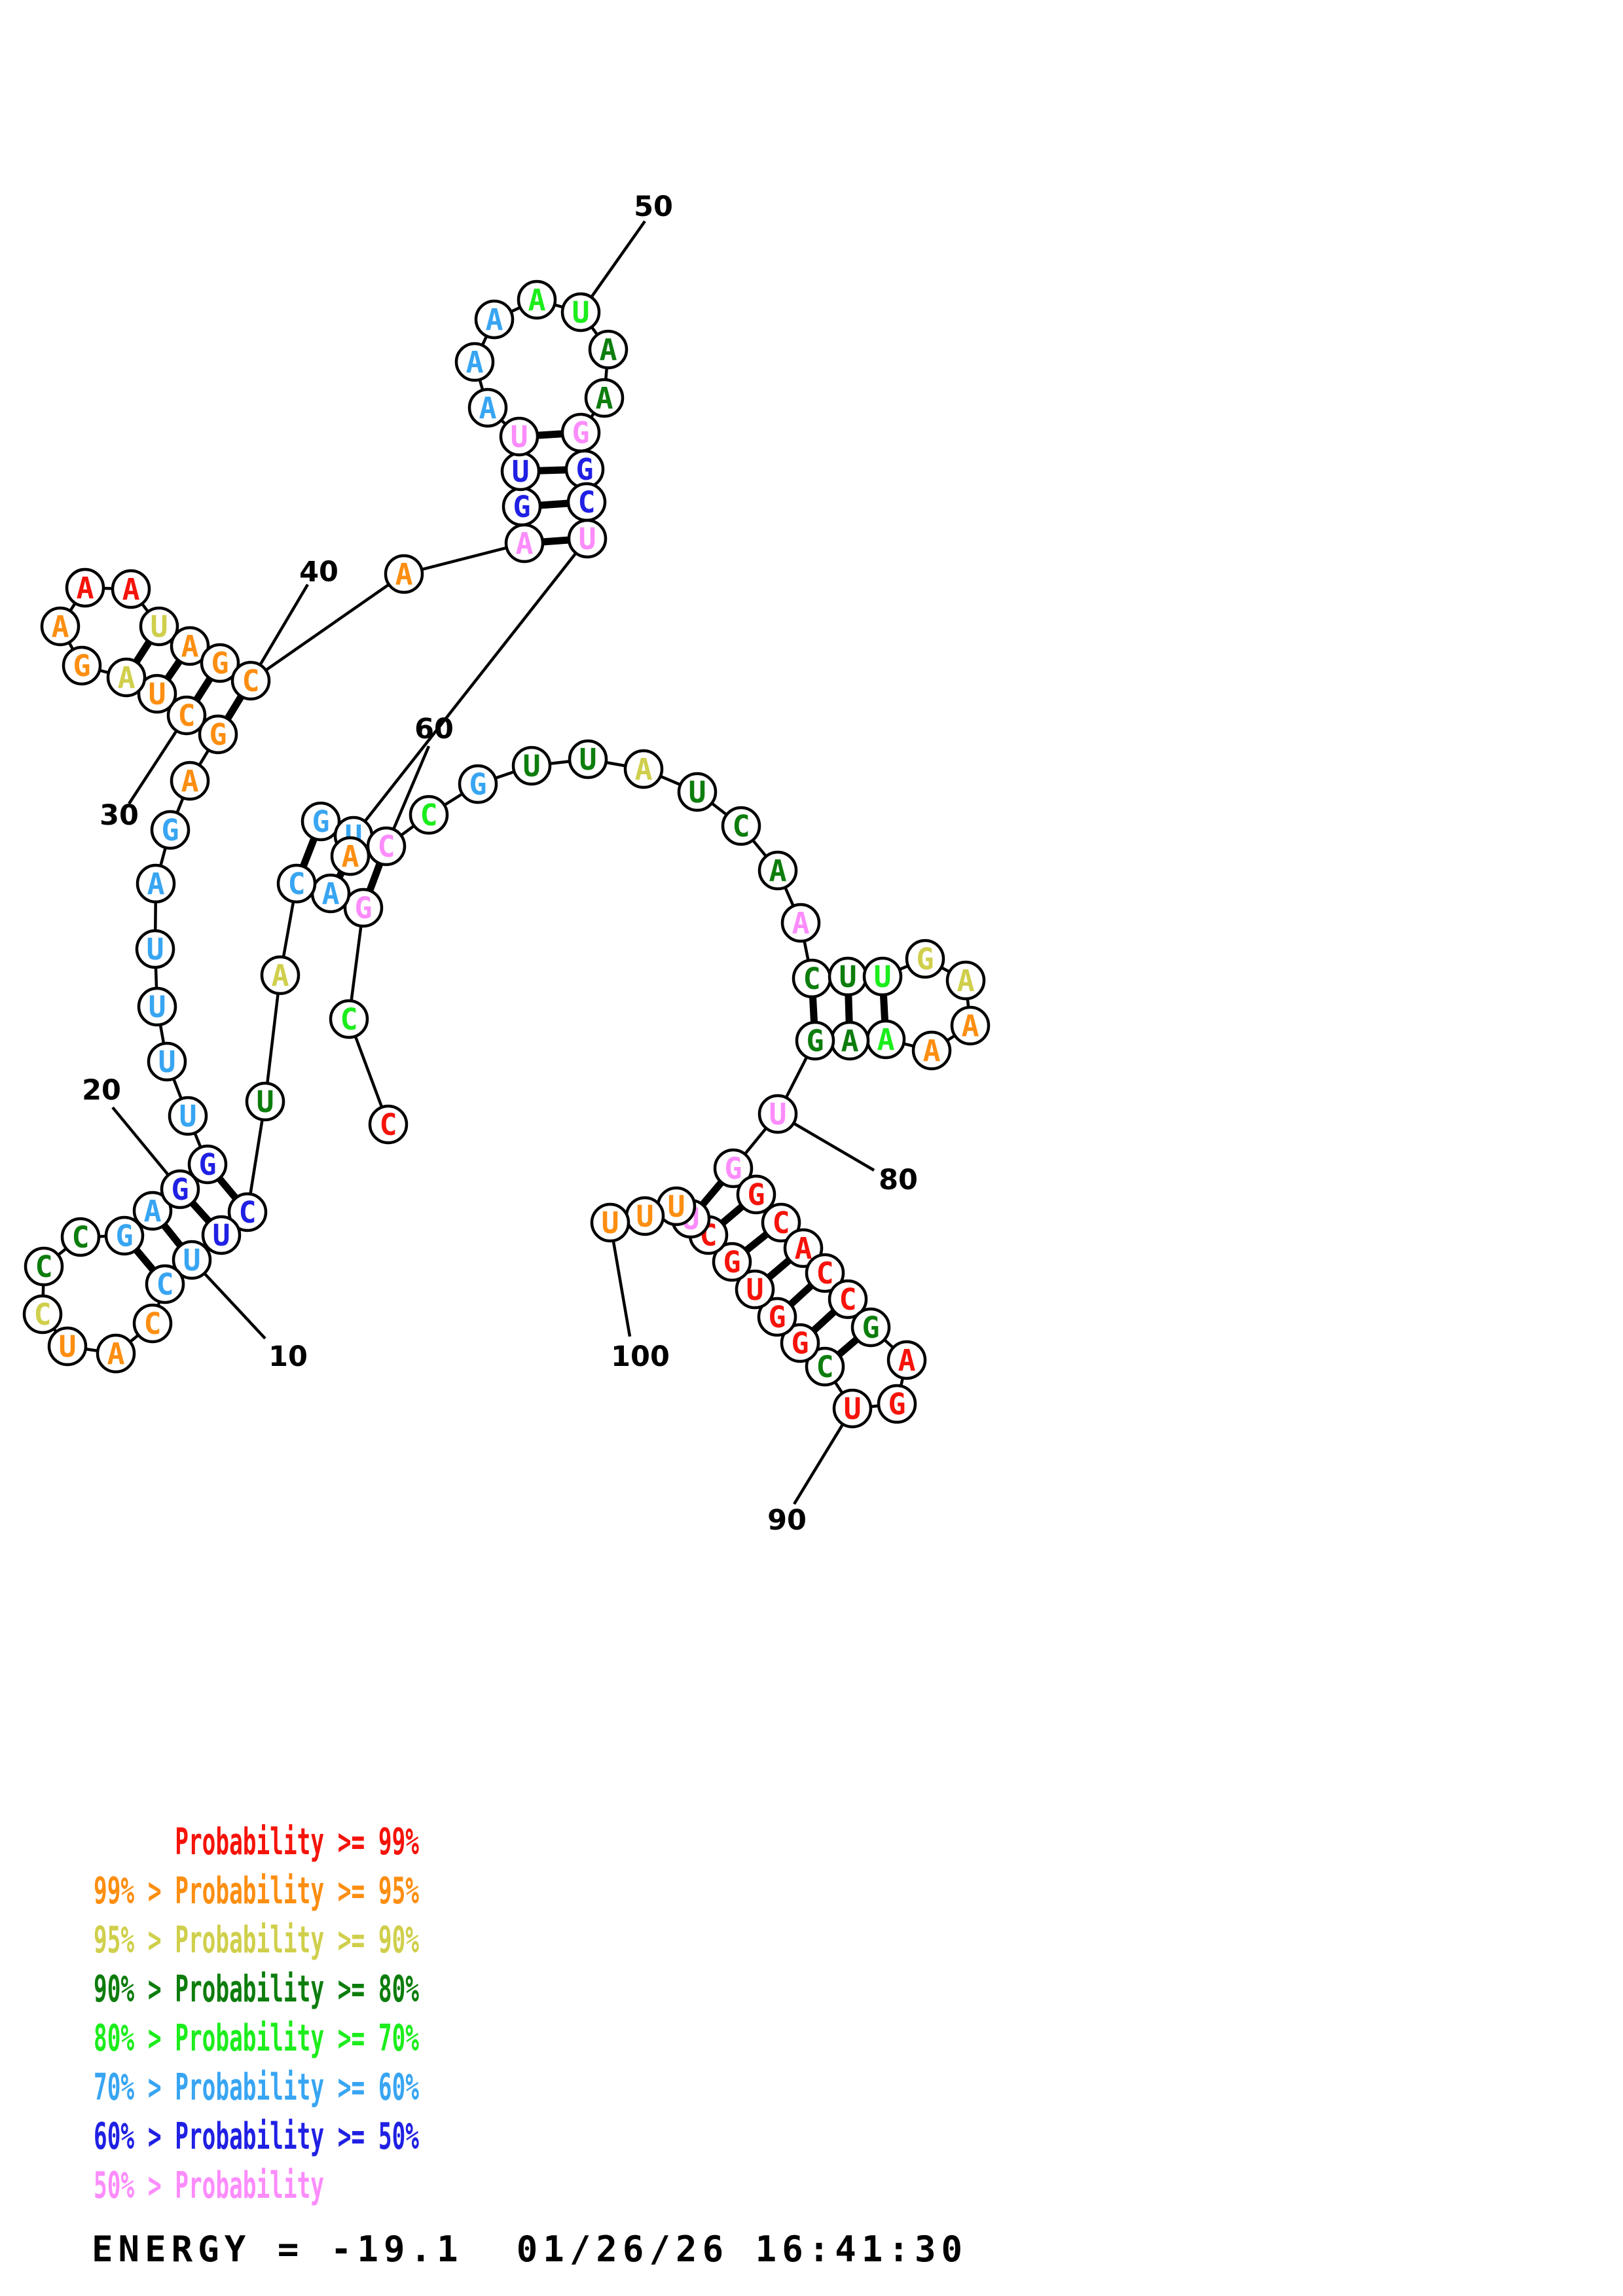 Image resolution: width=1623 pixels, height=2296 pixels. I want to click on nucleotide-5-C: C, so click(296, 883).